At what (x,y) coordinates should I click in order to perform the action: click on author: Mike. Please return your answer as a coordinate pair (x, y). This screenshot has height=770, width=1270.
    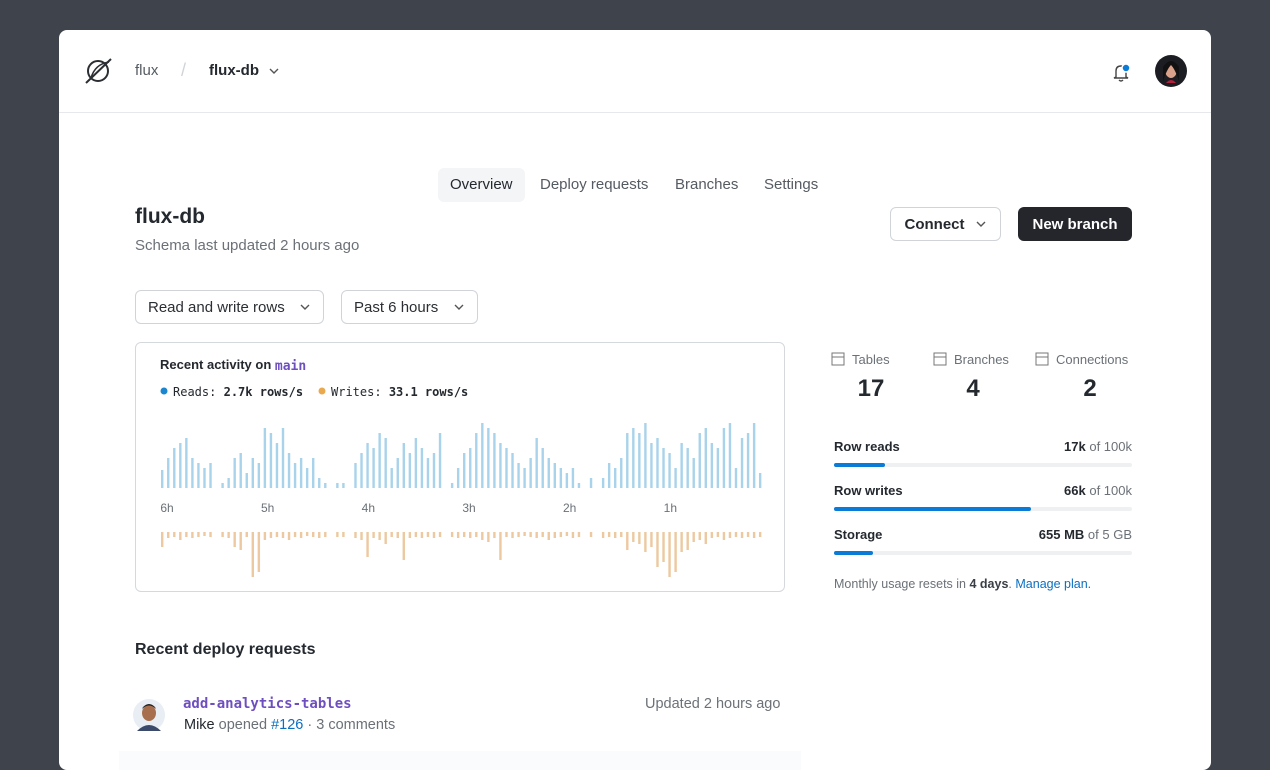
    Looking at the image, I should click on (199, 725).